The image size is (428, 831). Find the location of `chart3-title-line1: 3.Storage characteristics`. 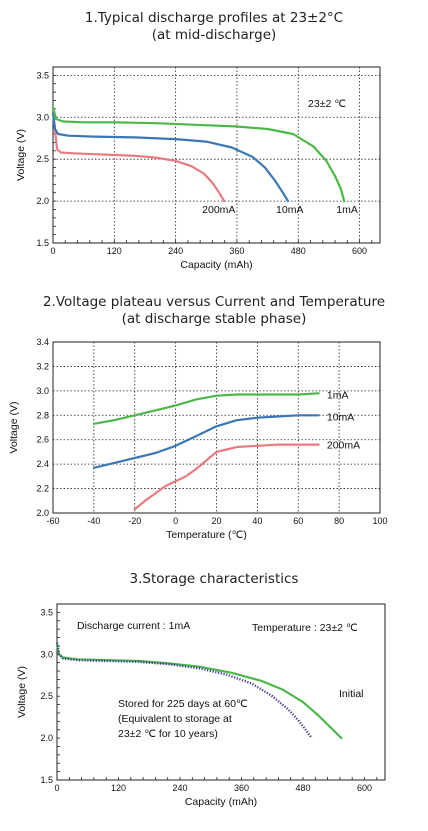

chart3-title-line1: 3.Storage characteristics is located at coordinates (214, 579).